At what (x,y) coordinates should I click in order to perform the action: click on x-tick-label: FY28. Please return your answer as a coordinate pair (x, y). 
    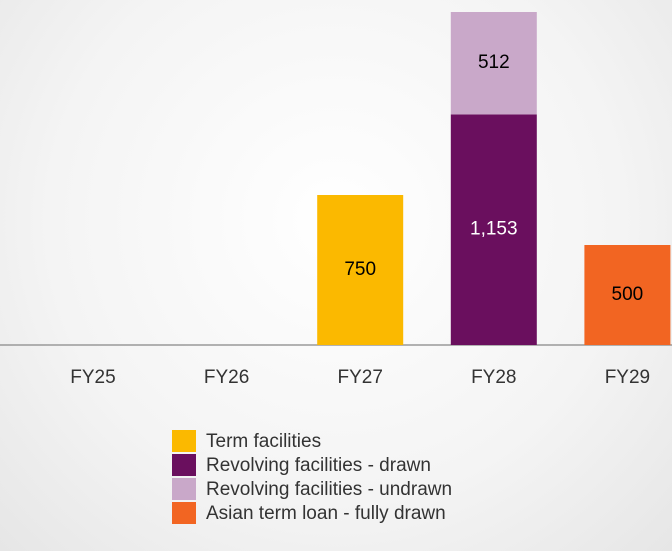
    Looking at the image, I should click on (493, 377).